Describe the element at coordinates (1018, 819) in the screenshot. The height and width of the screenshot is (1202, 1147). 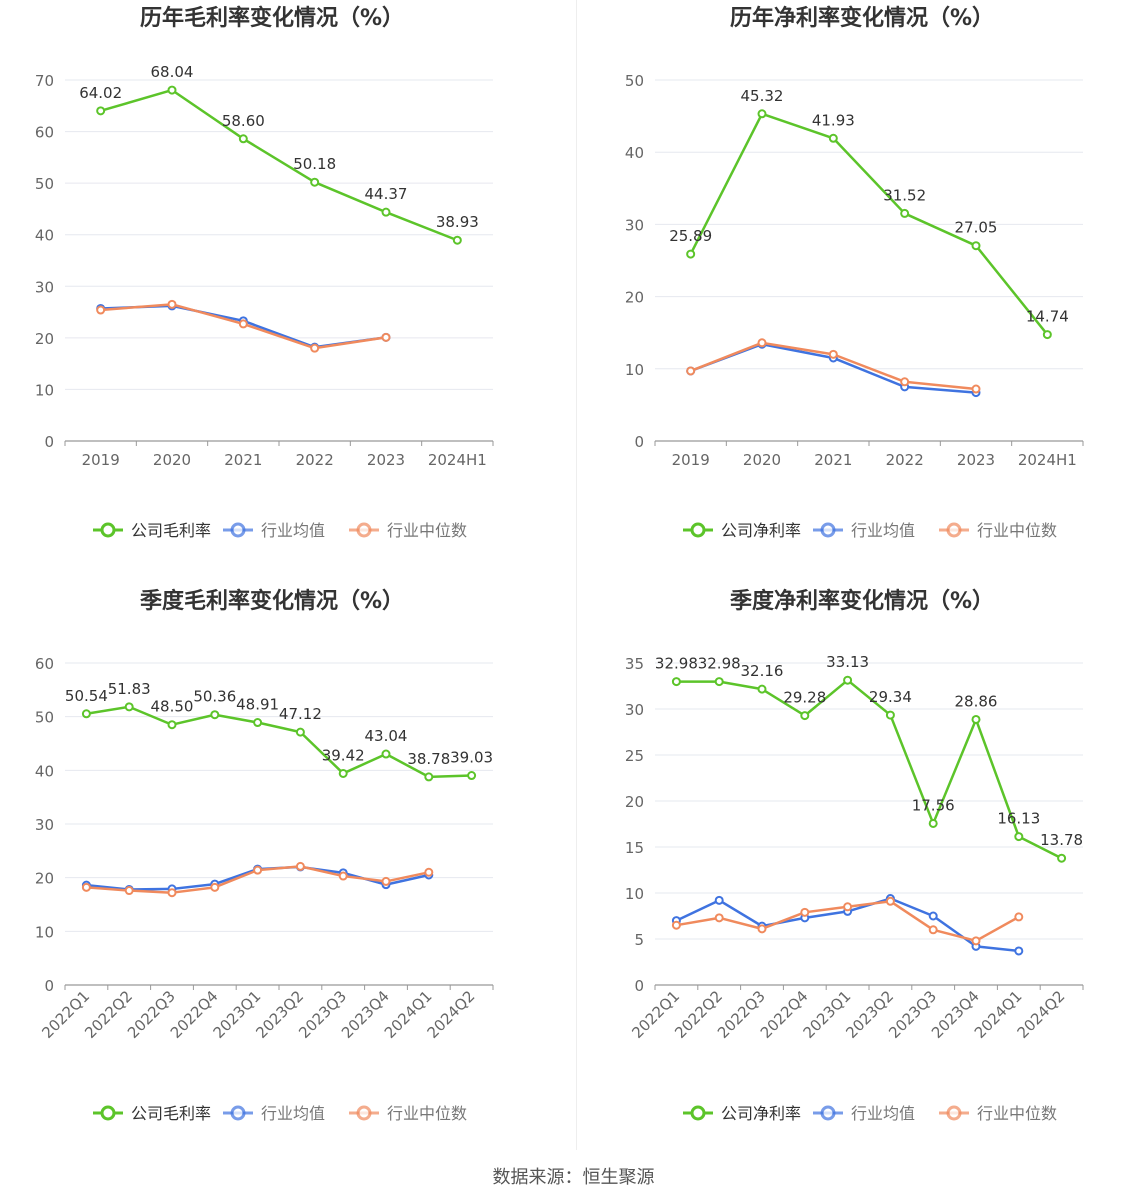
I see `data-label: 16.13` at that location.